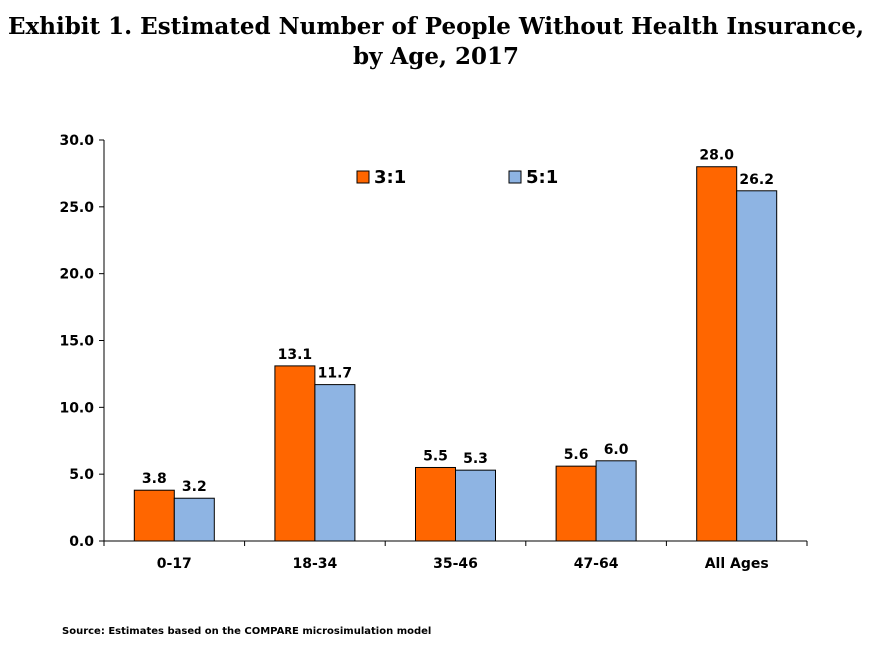 This screenshot has width=872, height=654. What do you see at coordinates (81, 542) in the screenshot?
I see `y-tick-label: 0.0` at bounding box center [81, 542].